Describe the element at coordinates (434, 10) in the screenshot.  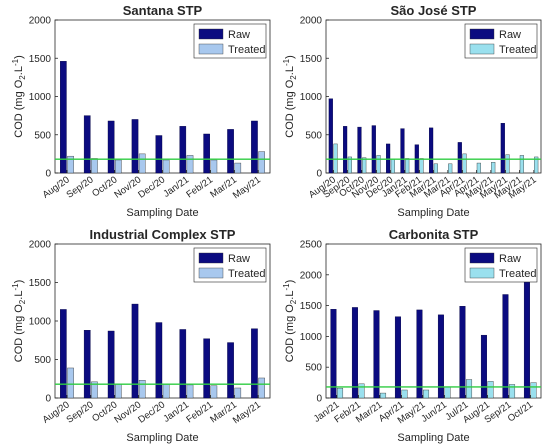
I see `chart-title: São José STP` at that location.